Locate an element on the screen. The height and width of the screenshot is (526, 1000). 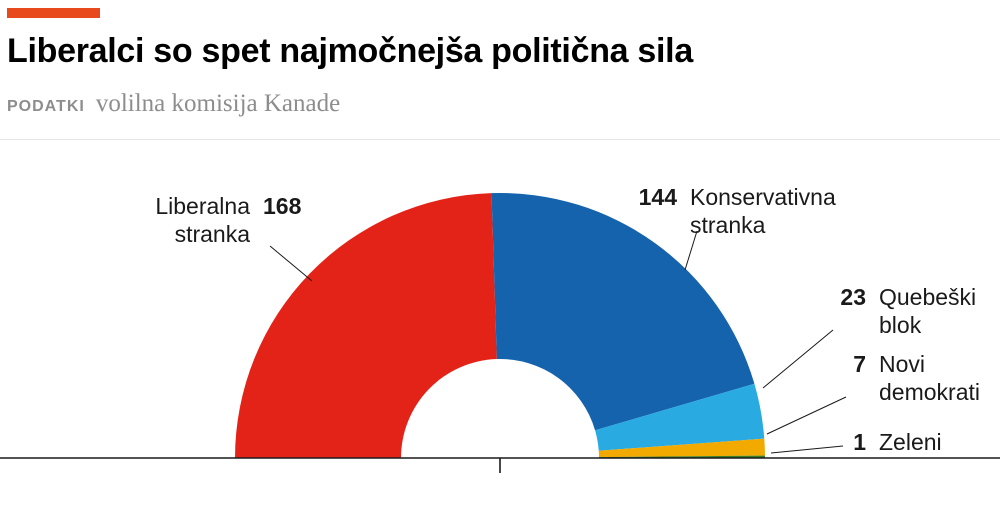
segment-liberalna-stranka is located at coordinates (366, 325).